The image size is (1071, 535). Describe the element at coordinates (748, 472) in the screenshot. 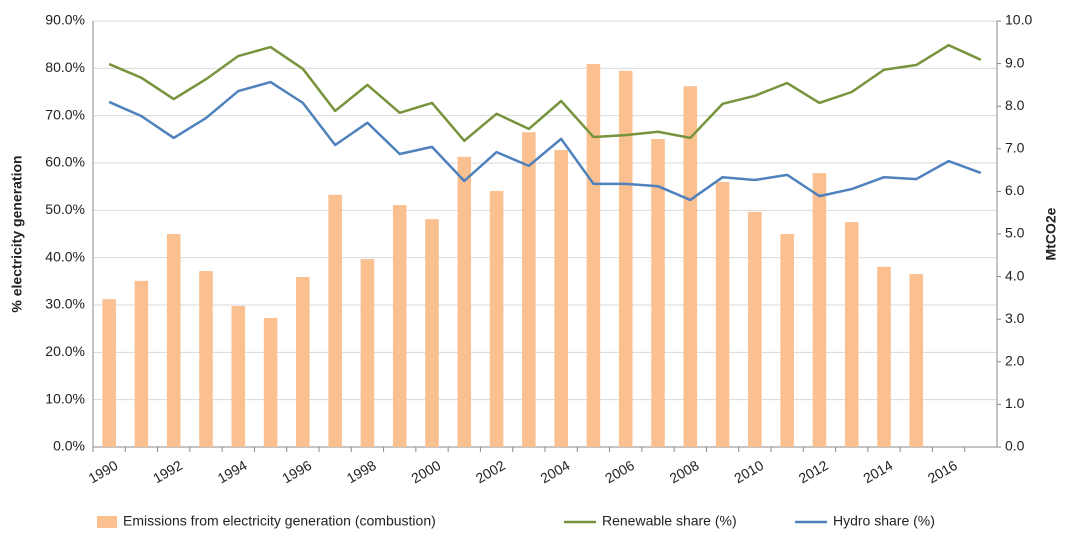

I see `x-tick-label: 2010` at that location.